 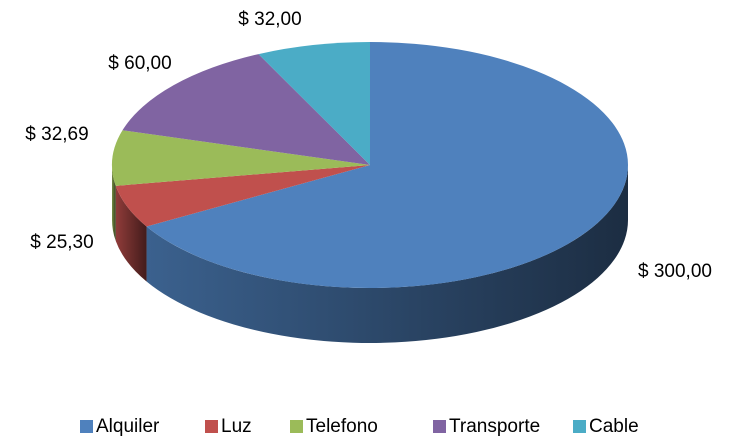 What do you see at coordinates (342, 426) in the screenshot?
I see `legend-label: Telefono` at bounding box center [342, 426].